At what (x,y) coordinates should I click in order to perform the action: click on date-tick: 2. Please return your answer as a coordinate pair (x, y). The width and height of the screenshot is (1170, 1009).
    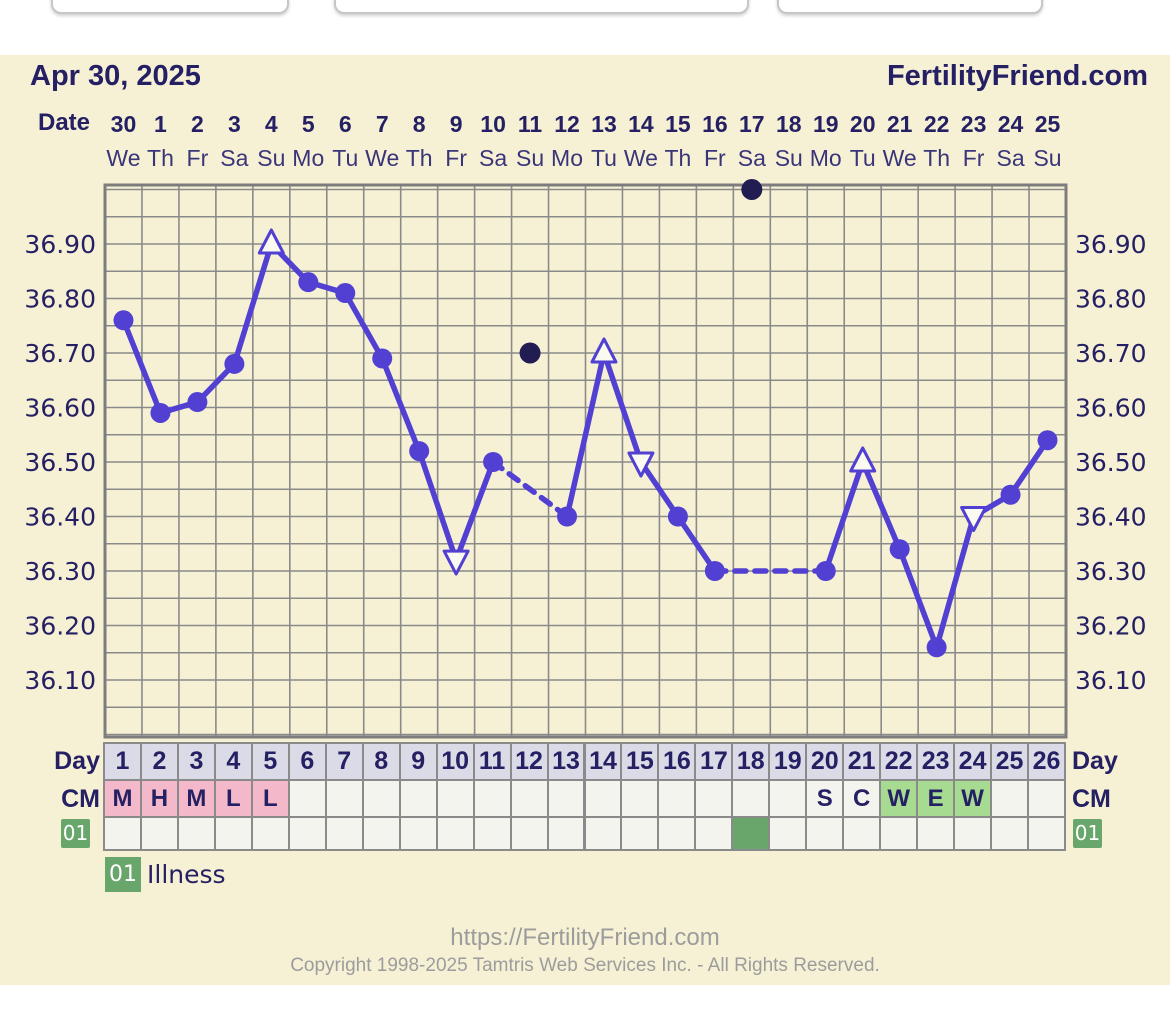
    Looking at the image, I should click on (197, 124).